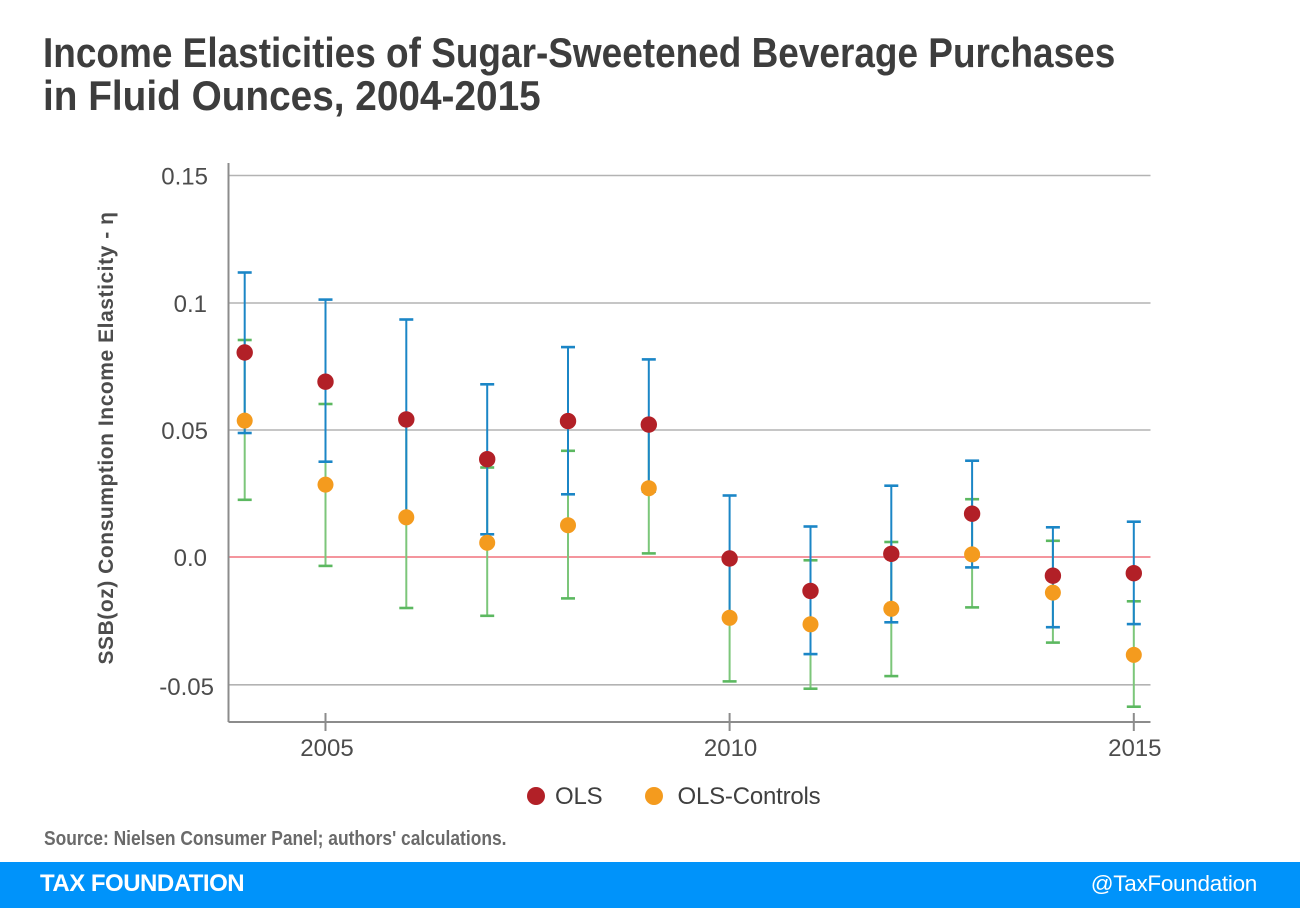  Describe the element at coordinates (326, 748) in the screenshot. I see `svg-text: 2005` at that location.